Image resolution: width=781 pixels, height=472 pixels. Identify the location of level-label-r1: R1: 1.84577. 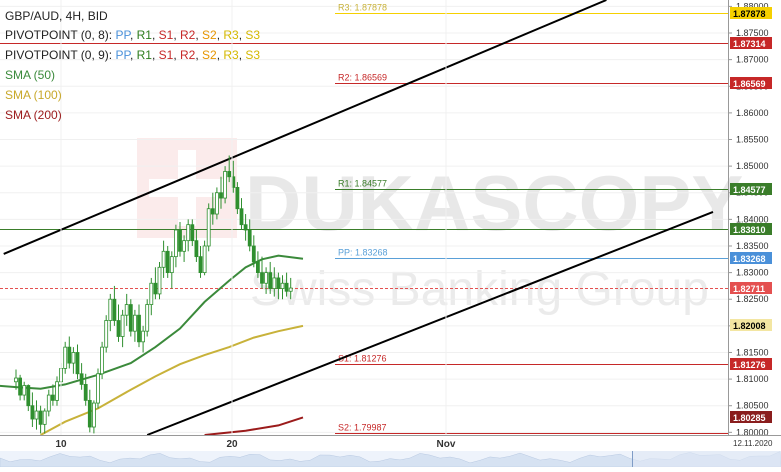
(362, 184).